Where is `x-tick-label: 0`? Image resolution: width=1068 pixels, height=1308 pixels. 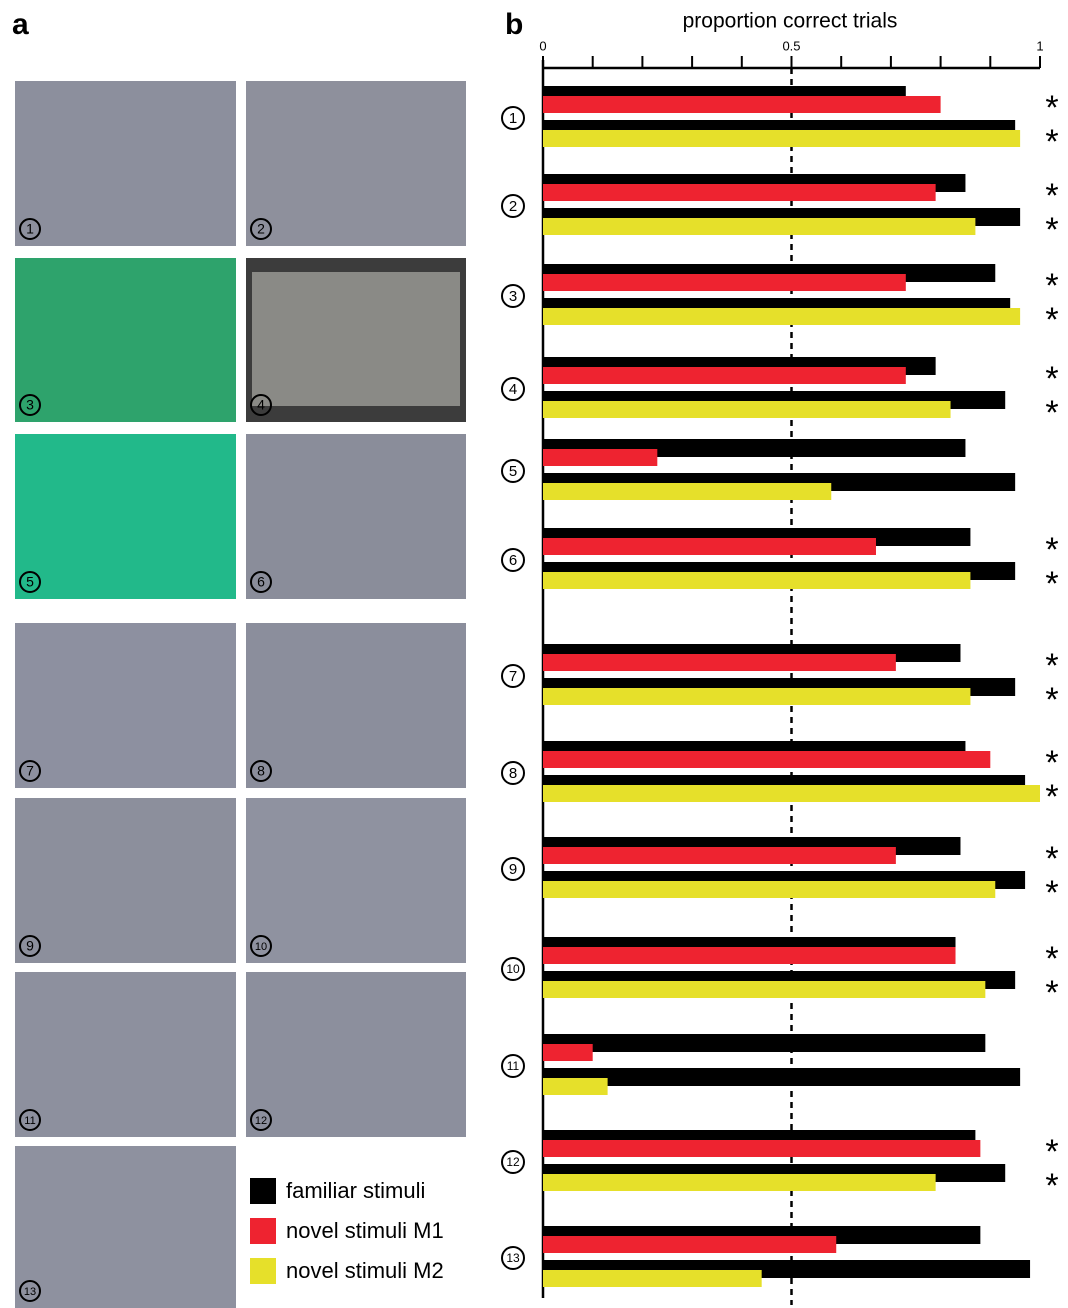 x-tick-label: 0 is located at coordinates (542, 45).